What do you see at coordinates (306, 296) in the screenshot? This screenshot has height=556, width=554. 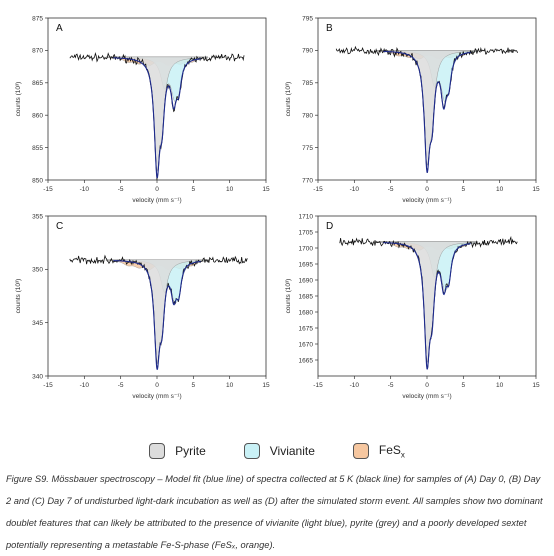 I see `y-tick-label: 1685` at bounding box center [306, 296].